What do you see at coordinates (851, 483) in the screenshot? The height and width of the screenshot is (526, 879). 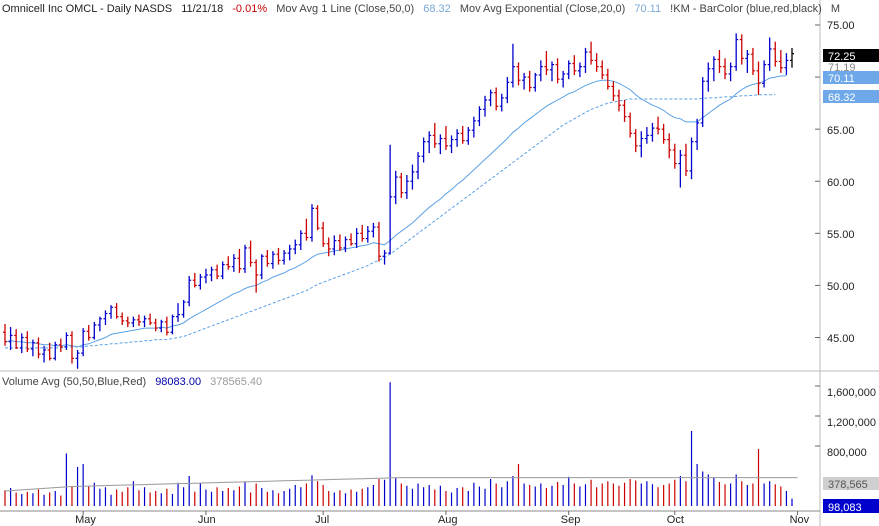 I see `volume-avg-box` at bounding box center [851, 483].